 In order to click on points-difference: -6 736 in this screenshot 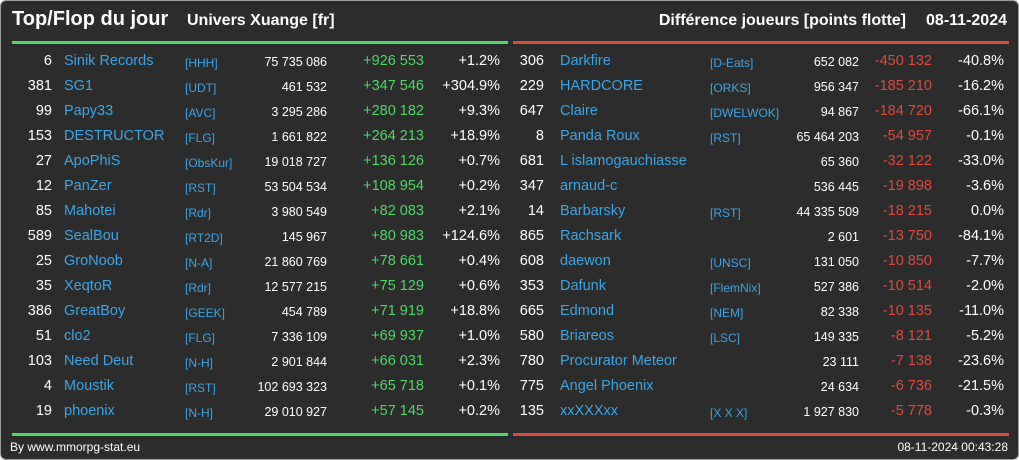, I will do `click(911, 386)`.